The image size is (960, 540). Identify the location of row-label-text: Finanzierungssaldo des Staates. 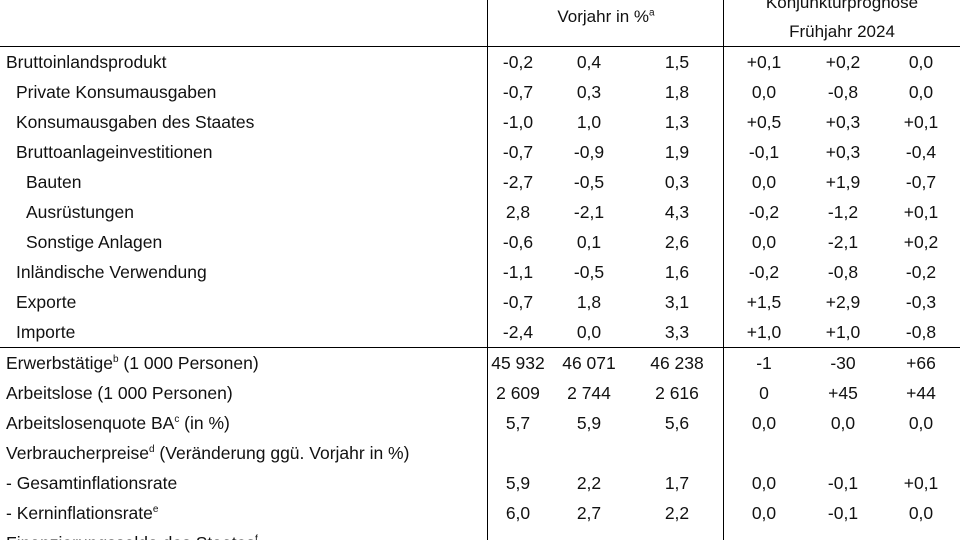
(130, 536).